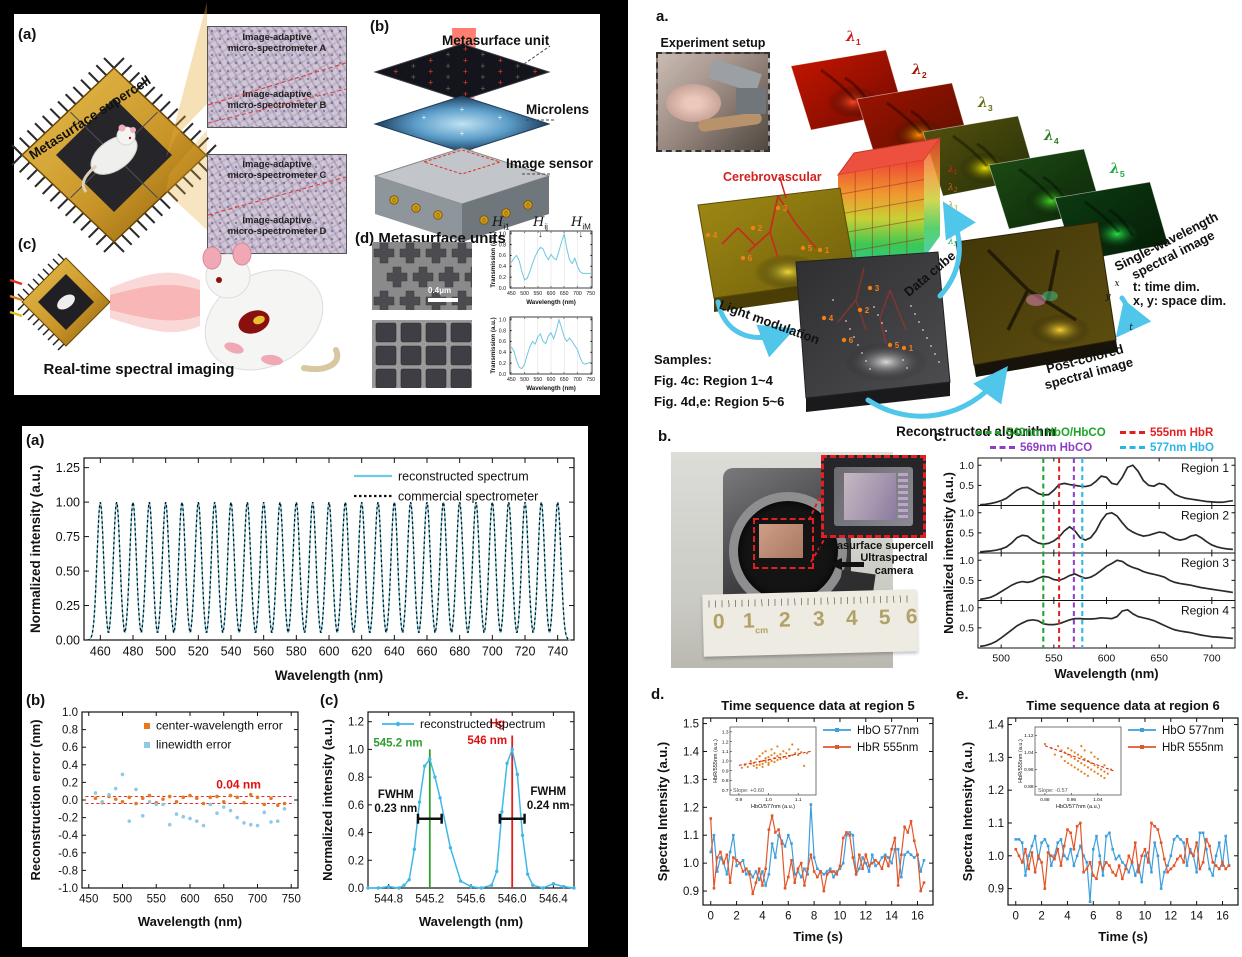 This screenshot has width=1242, height=957. What do you see at coordinates (851, 618) in the screenshot?
I see `ruler-number-4: 4` at bounding box center [851, 618].